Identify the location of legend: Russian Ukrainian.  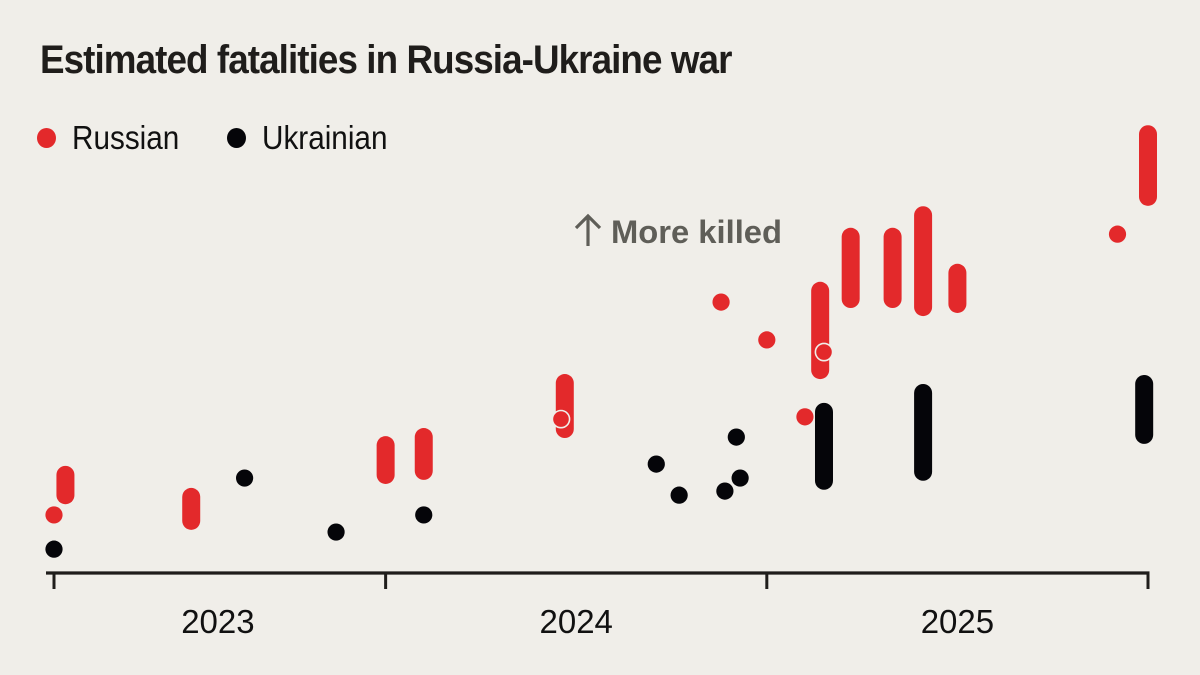
(237, 138).